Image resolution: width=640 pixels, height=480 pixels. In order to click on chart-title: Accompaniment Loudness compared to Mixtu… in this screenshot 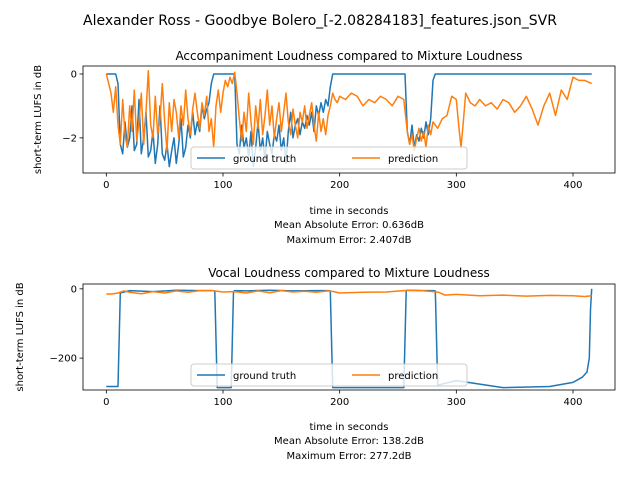, I will do `click(348, 56)`.